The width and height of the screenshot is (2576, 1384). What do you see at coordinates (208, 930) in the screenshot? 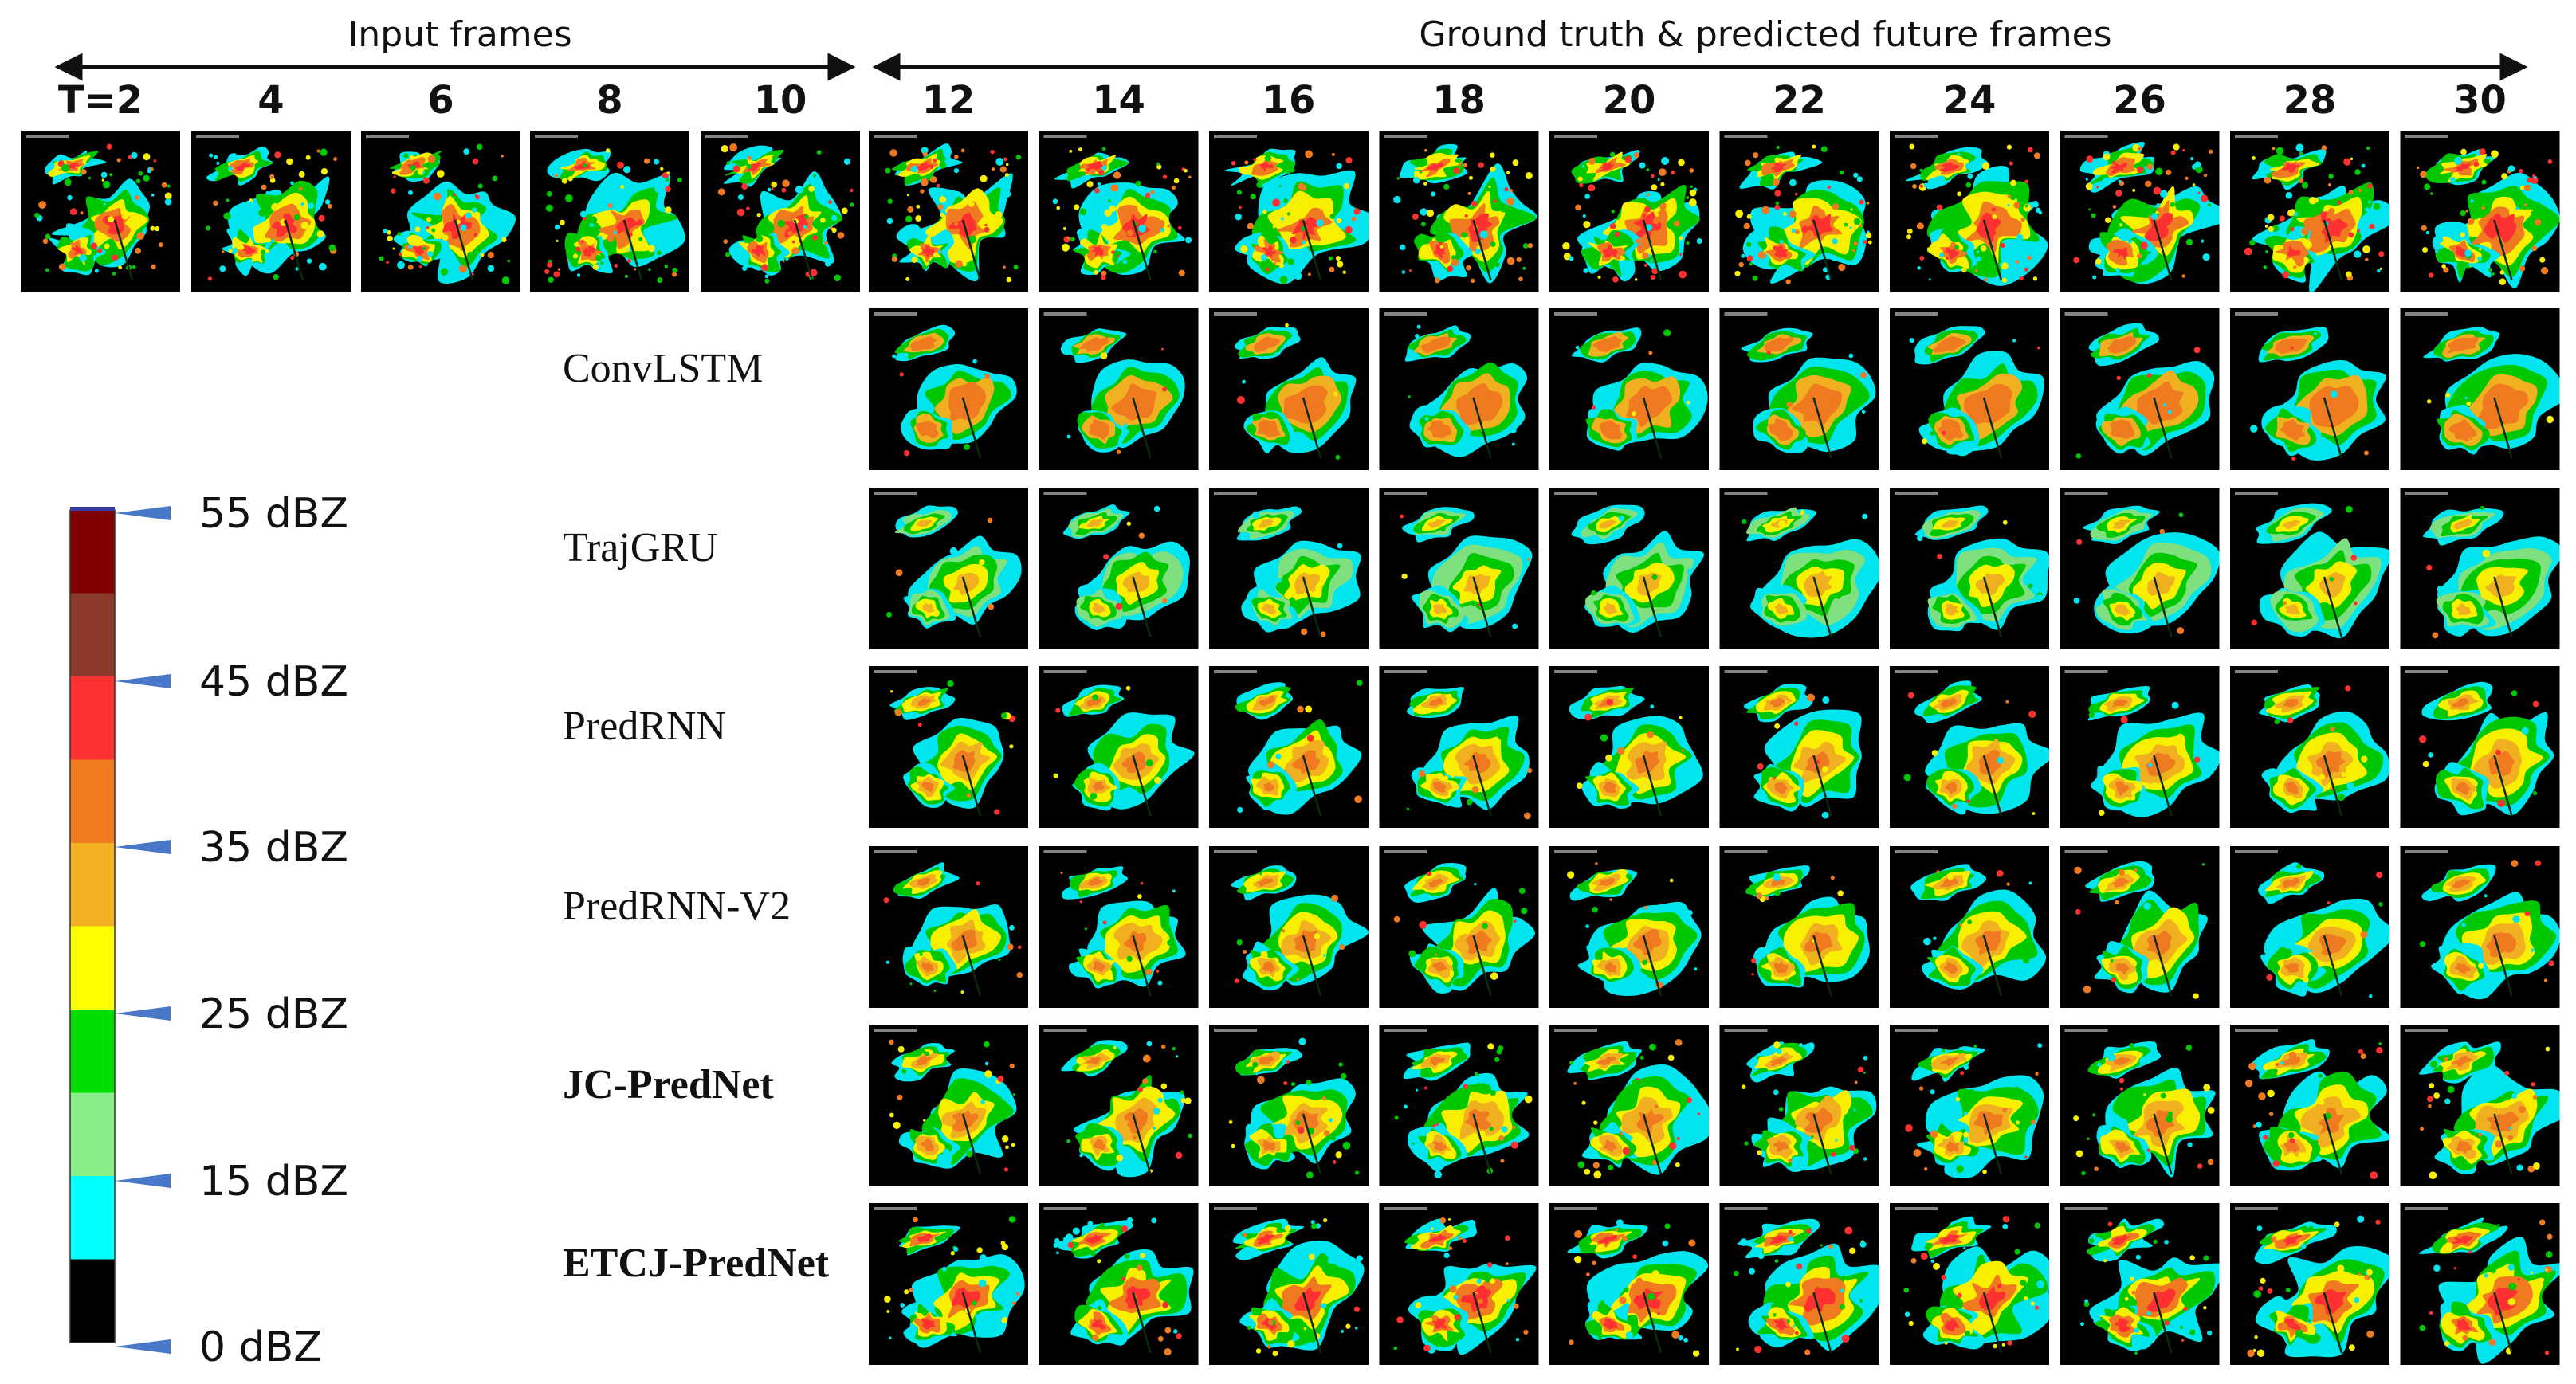
I see `colorbar-legend: 55 dBZ 45 dBZ 35 dBZ 25 dBZ 15 dBZ 0 dBZ` at bounding box center [208, 930].